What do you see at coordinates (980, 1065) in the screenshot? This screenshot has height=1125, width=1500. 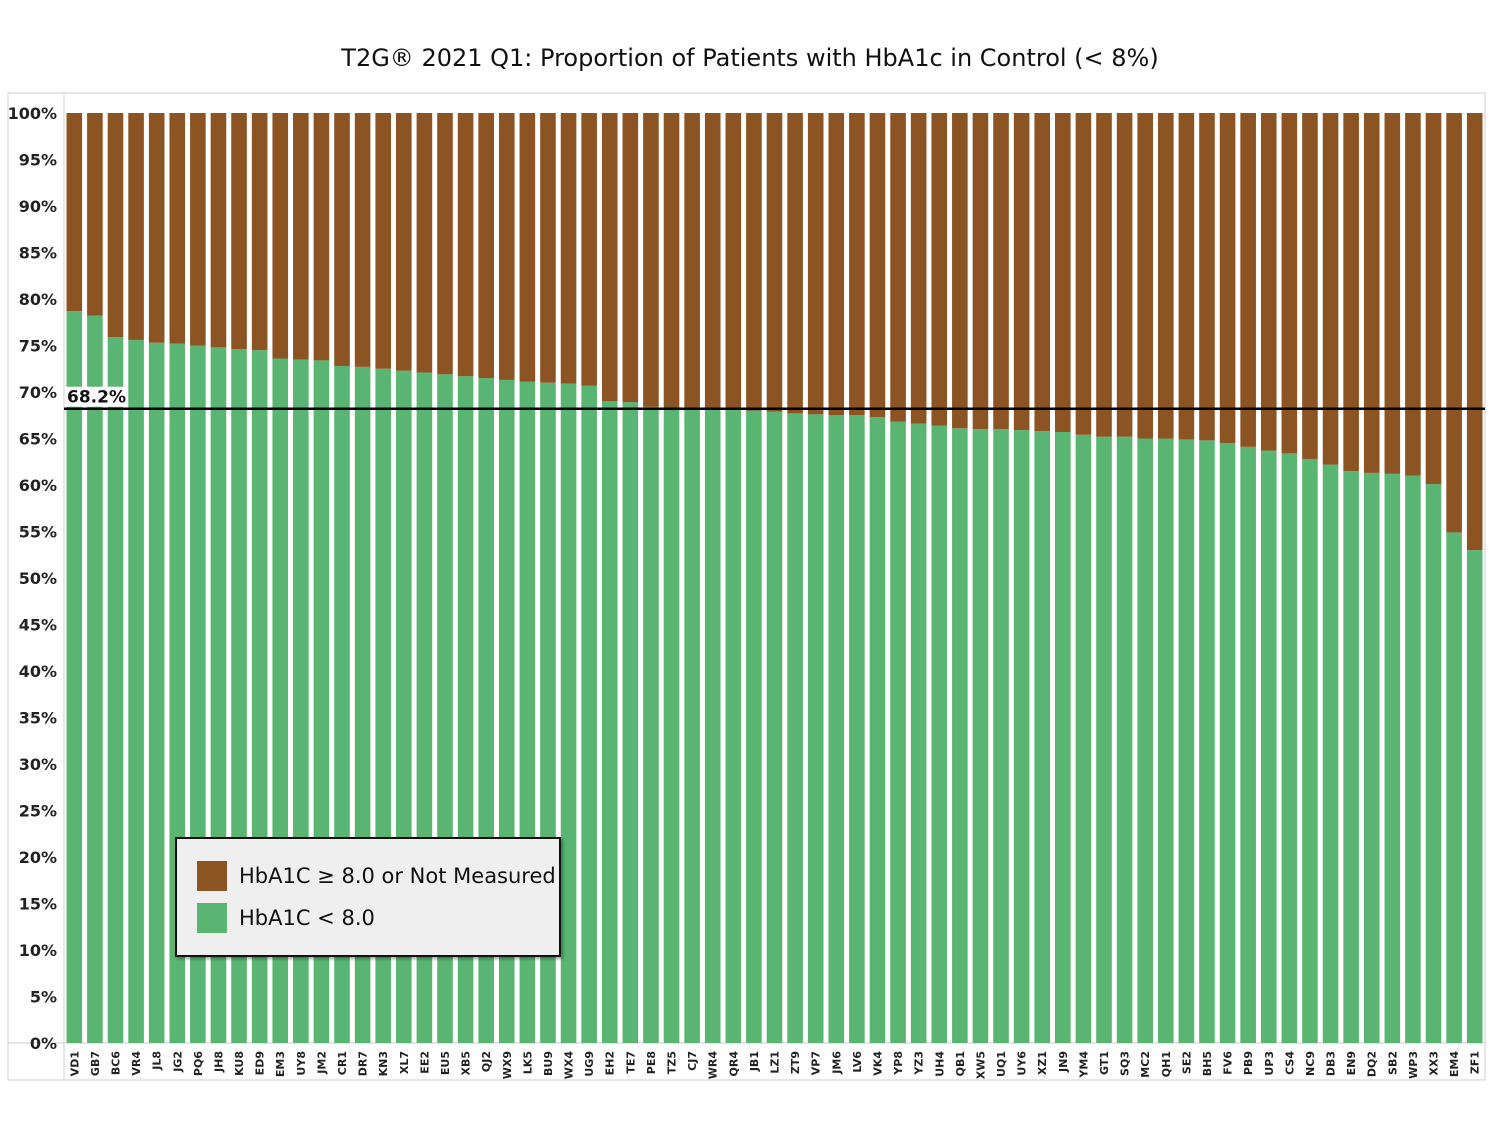 I see `x-tick-label: XW5` at bounding box center [980, 1065].